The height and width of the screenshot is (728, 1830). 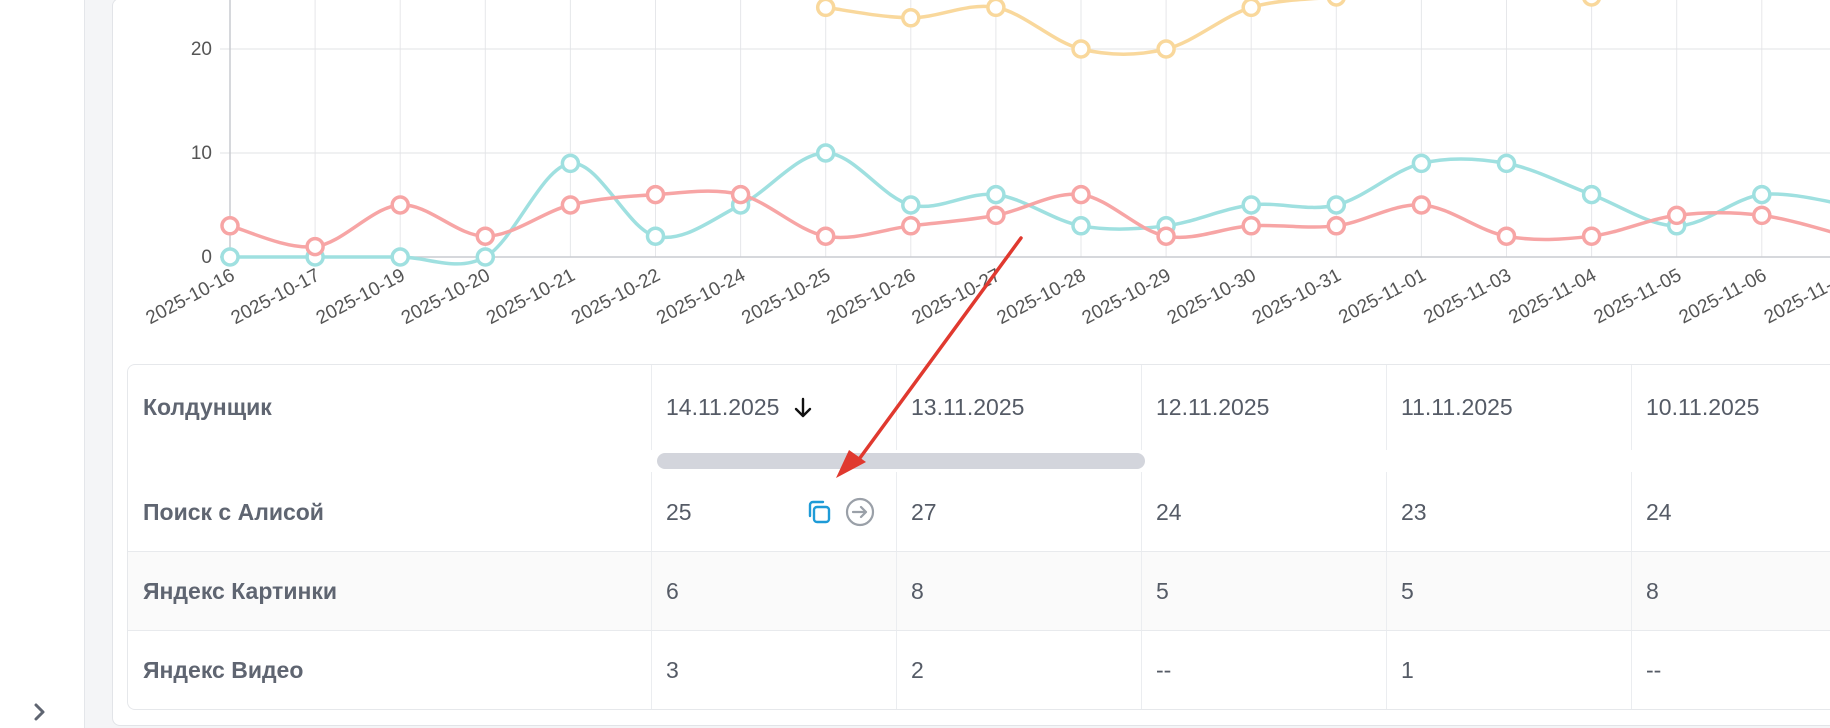 I want to click on x-tick-label: 2025-11-01, so click(x=1382, y=297).